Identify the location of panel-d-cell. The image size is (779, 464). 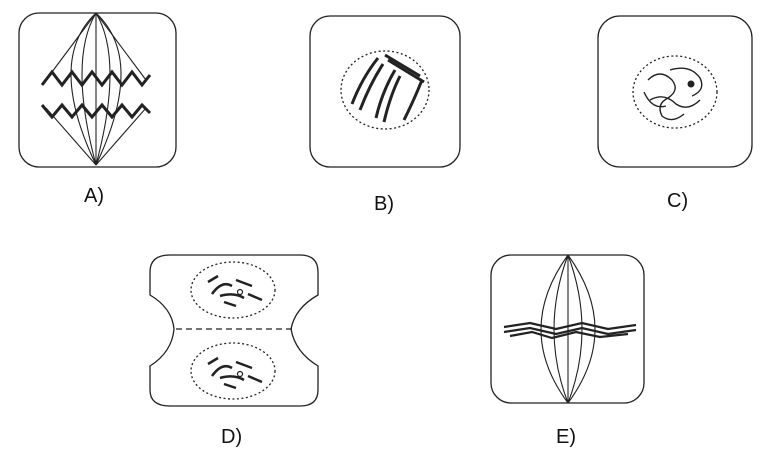
(234, 330).